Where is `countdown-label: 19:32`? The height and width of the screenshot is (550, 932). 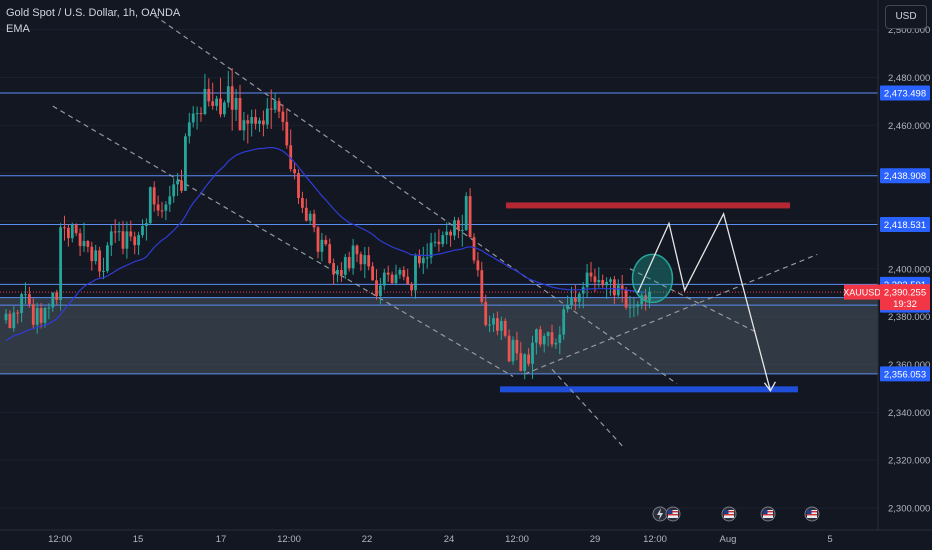 countdown-label: 19:32 is located at coordinates (905, 304).